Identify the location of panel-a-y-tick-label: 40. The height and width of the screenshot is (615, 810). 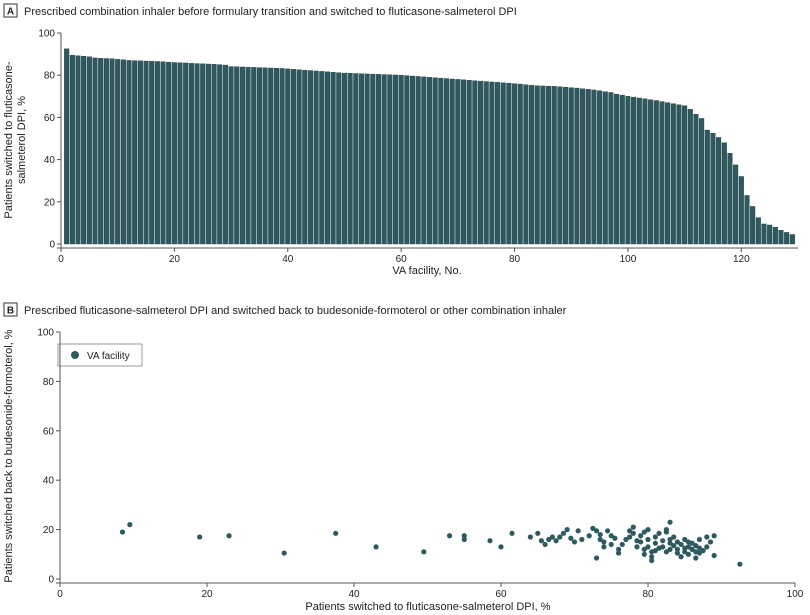
(50, 160).